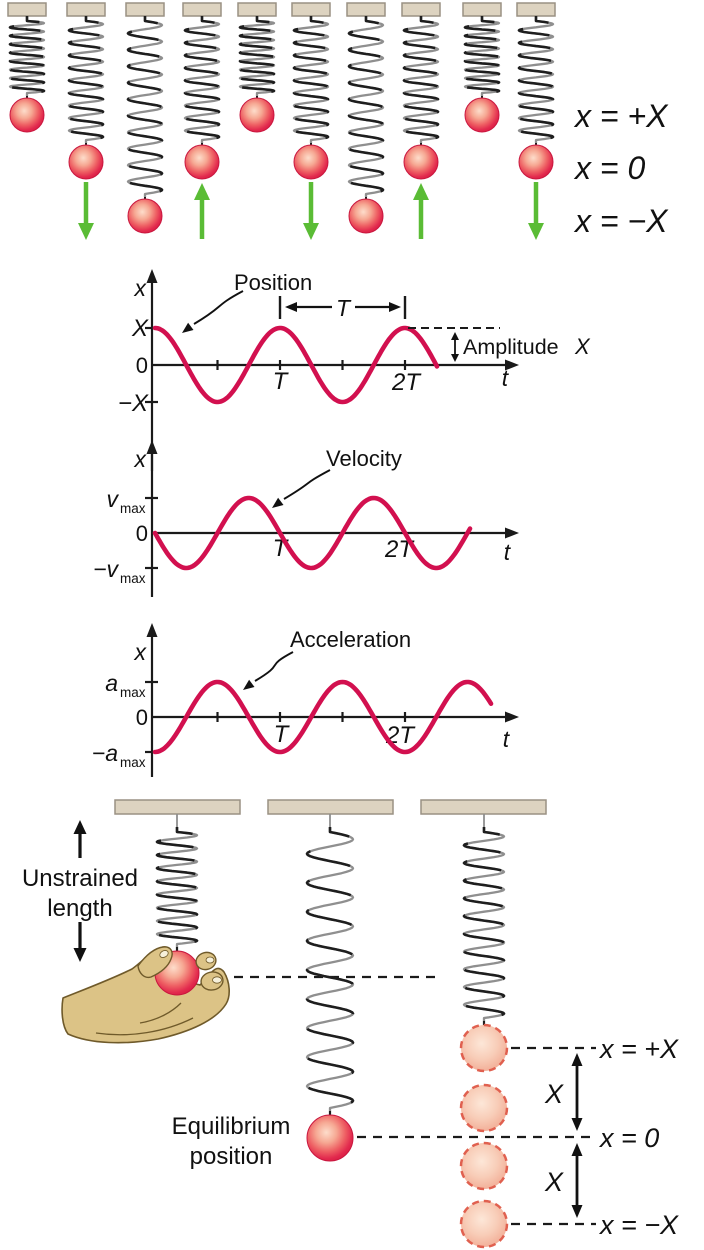 Image resolution: width=704 pixels, height=1250 pixels. What do you see at coordinates (164, 954) in the screenshot?
I see `thumb-fingernail` at bounding box center [164, 954].